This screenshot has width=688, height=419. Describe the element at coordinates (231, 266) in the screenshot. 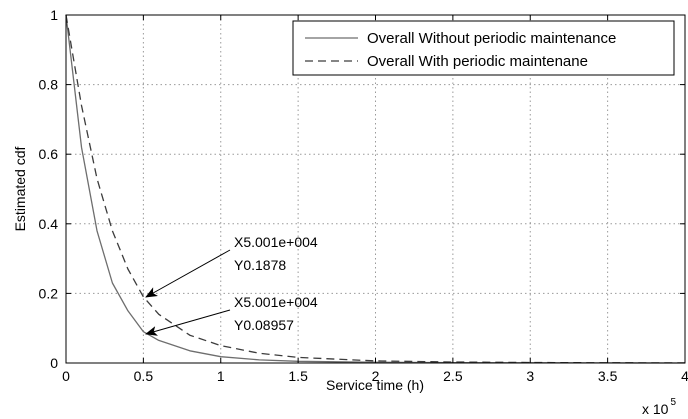

I see `annotation-with-maintenance: X5.001e+004 Y0.1878` at that location.